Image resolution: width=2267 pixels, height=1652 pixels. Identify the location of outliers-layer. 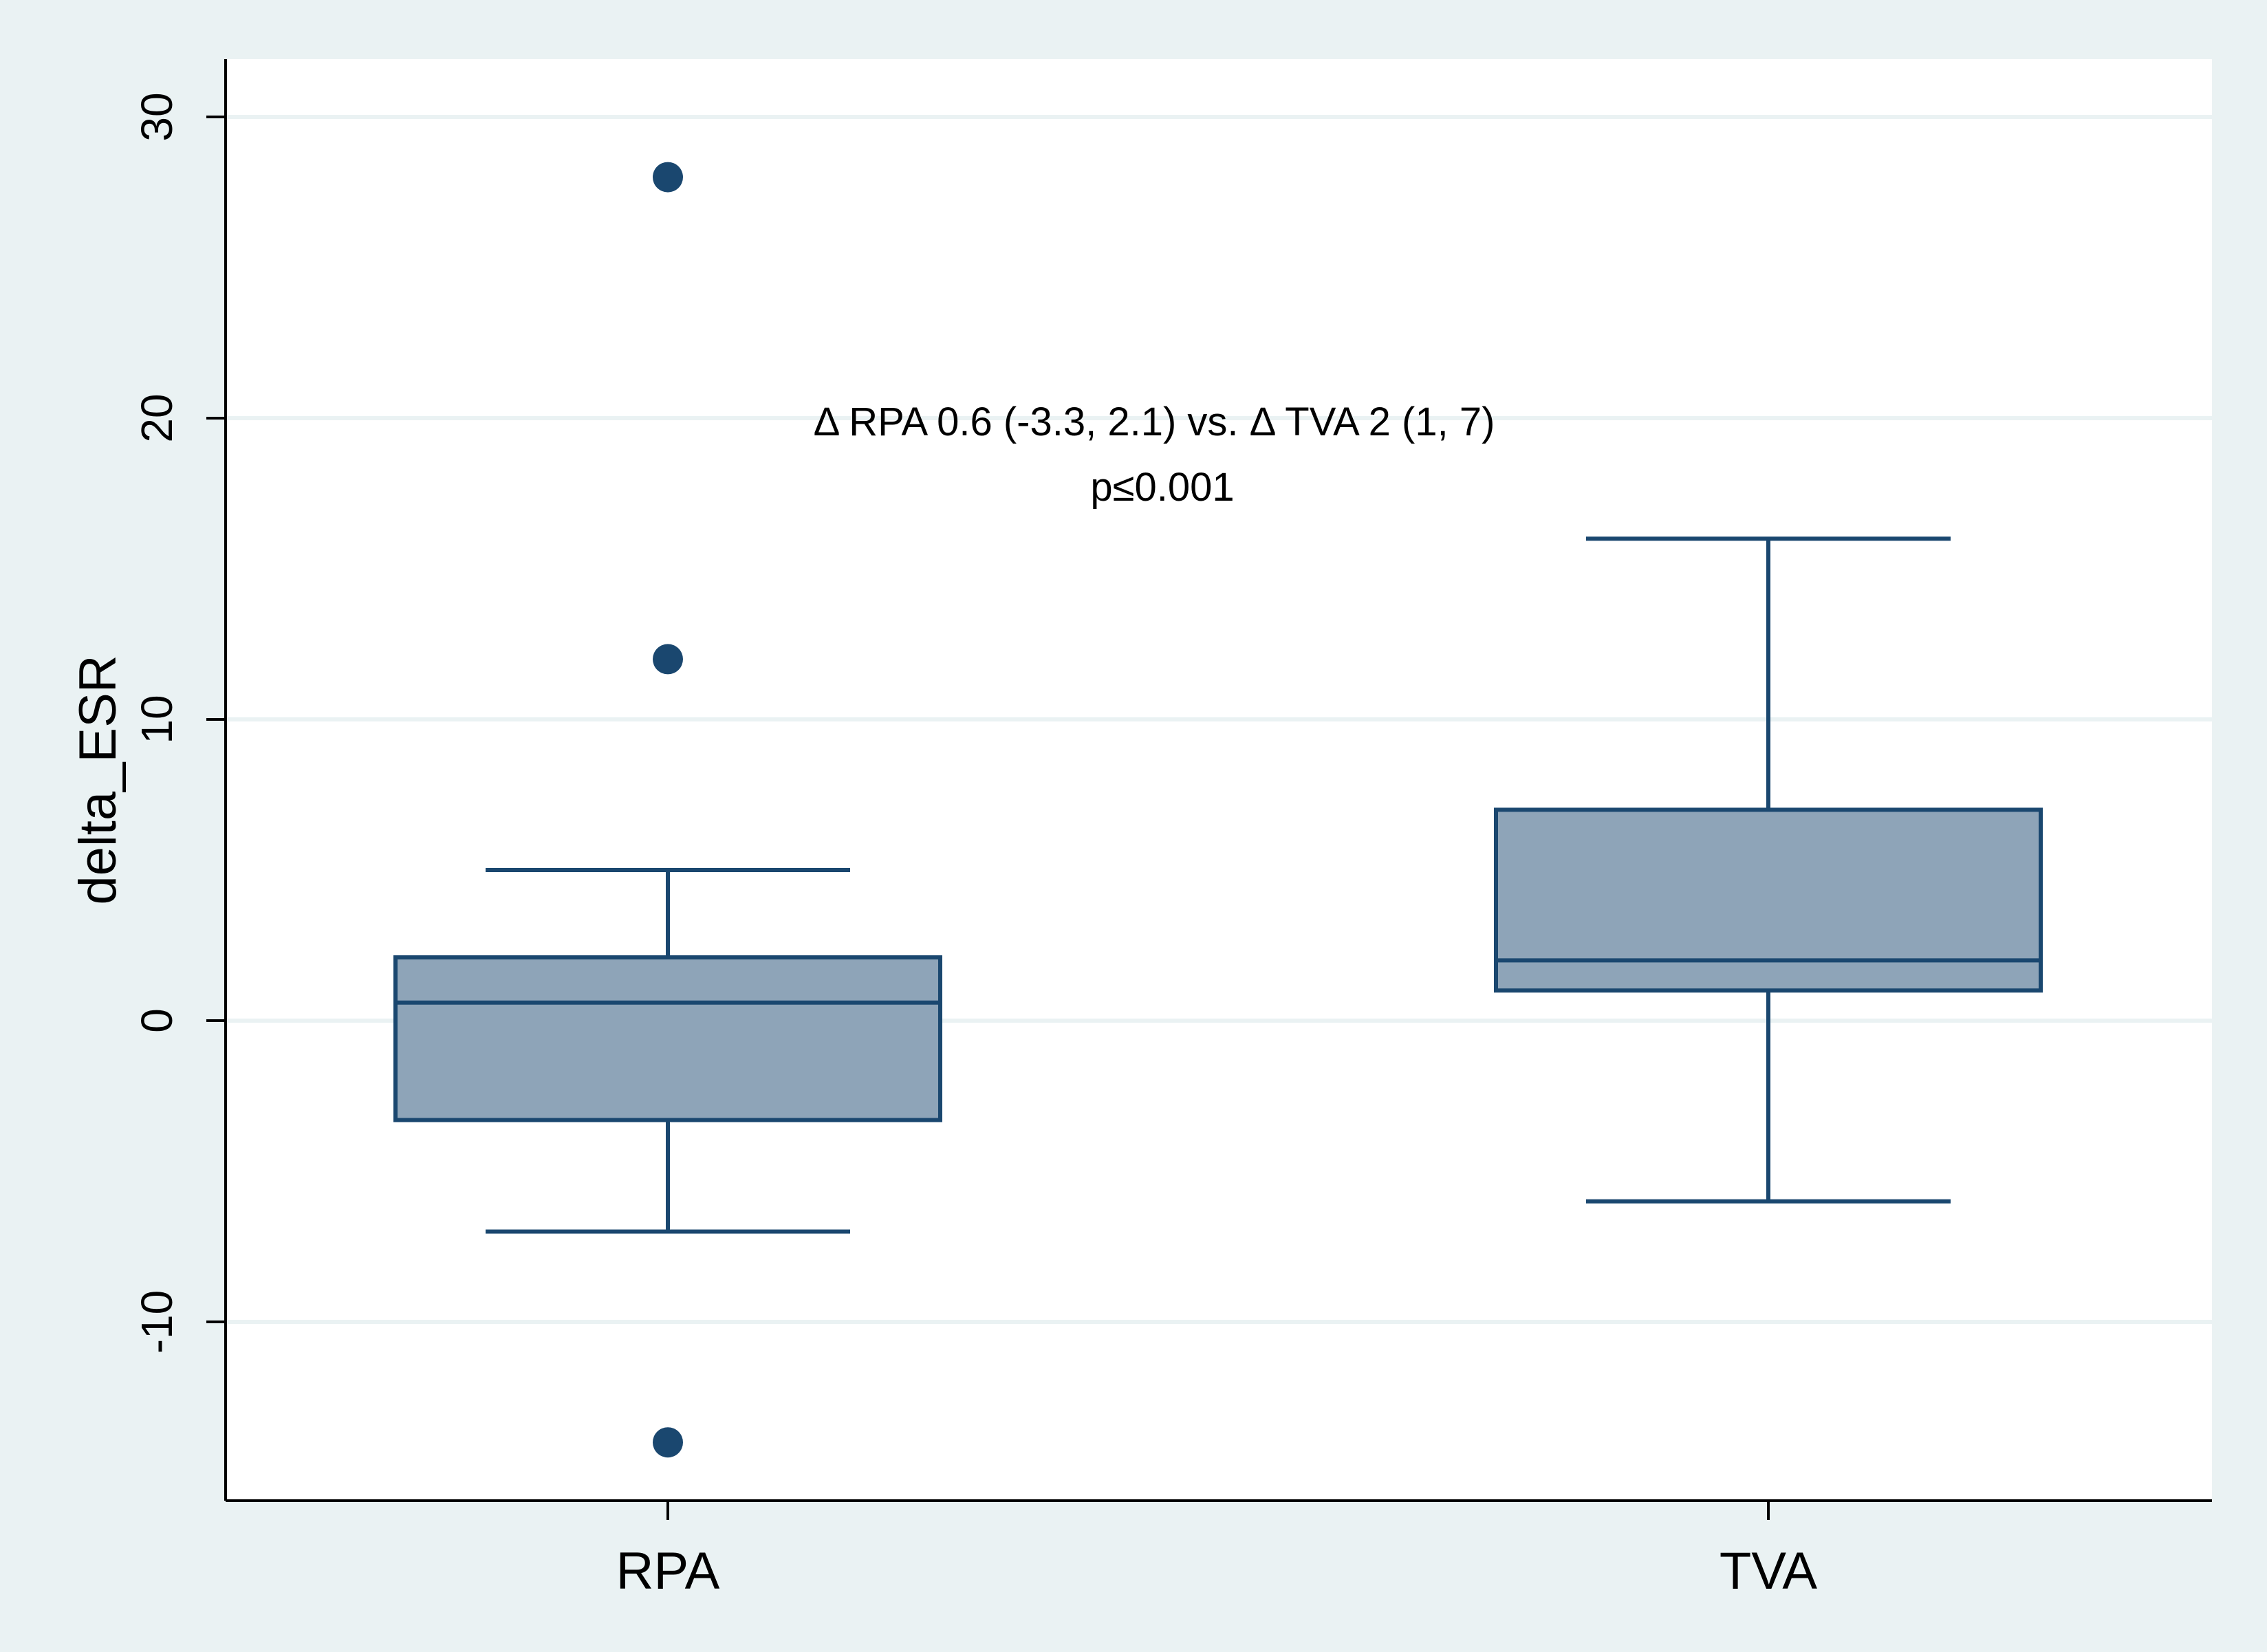
(668, 810).